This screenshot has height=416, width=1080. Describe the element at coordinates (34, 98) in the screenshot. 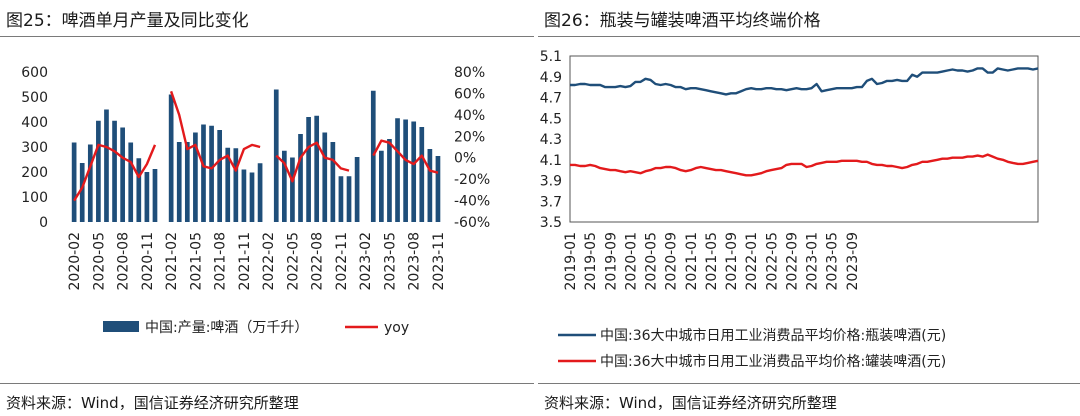

I see `left-y-tick-label: 500` at that location.